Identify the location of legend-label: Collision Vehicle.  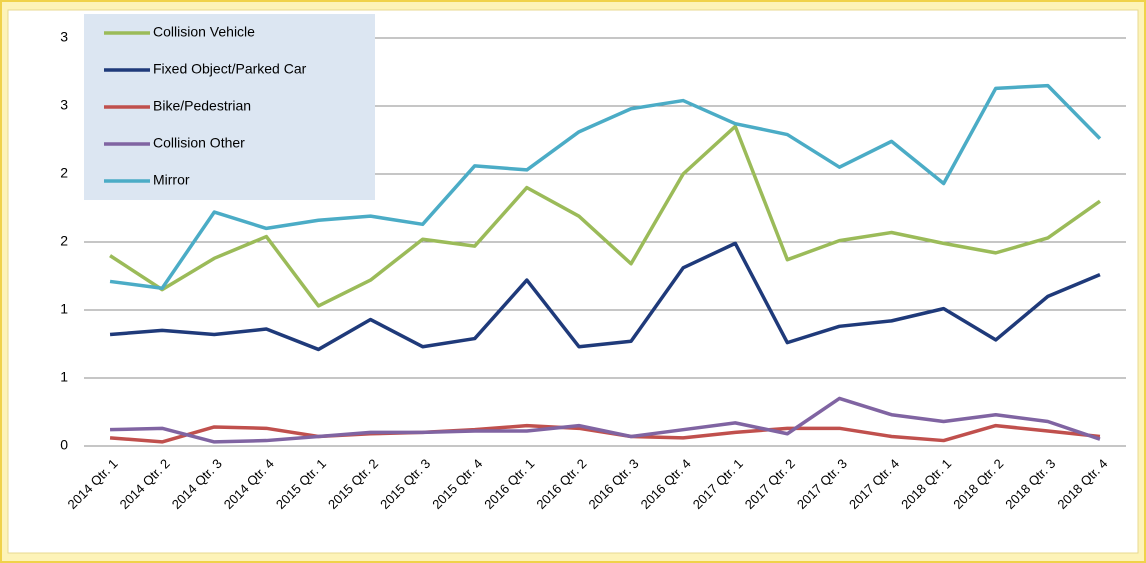
(204, 32).